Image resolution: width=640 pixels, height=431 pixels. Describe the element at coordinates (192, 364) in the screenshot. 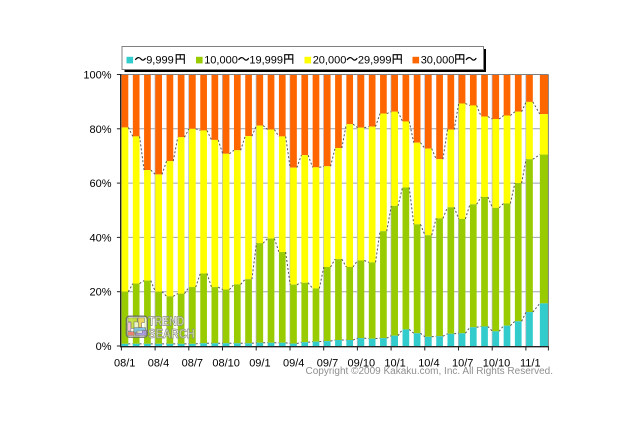

I see `svg-text: 08/7` at that location.